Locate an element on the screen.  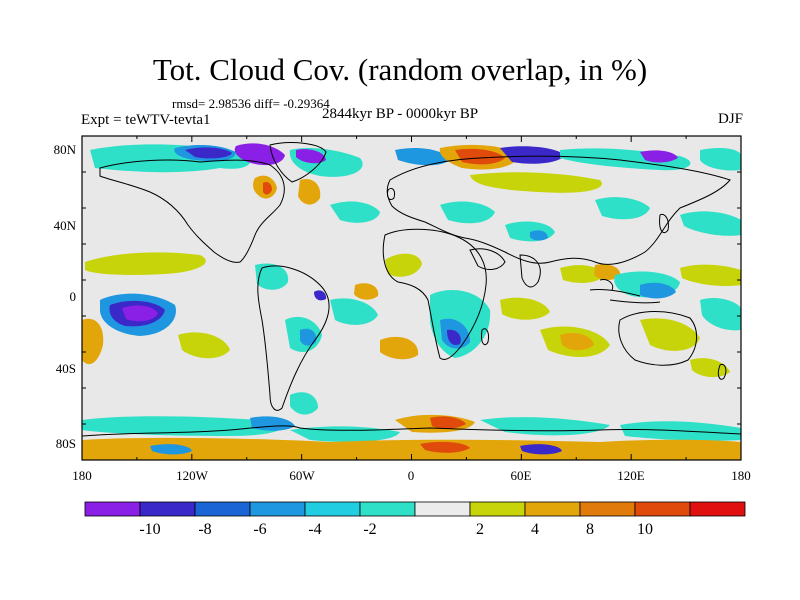
colorbar-label: -6 is located at coordinates (259, 529).